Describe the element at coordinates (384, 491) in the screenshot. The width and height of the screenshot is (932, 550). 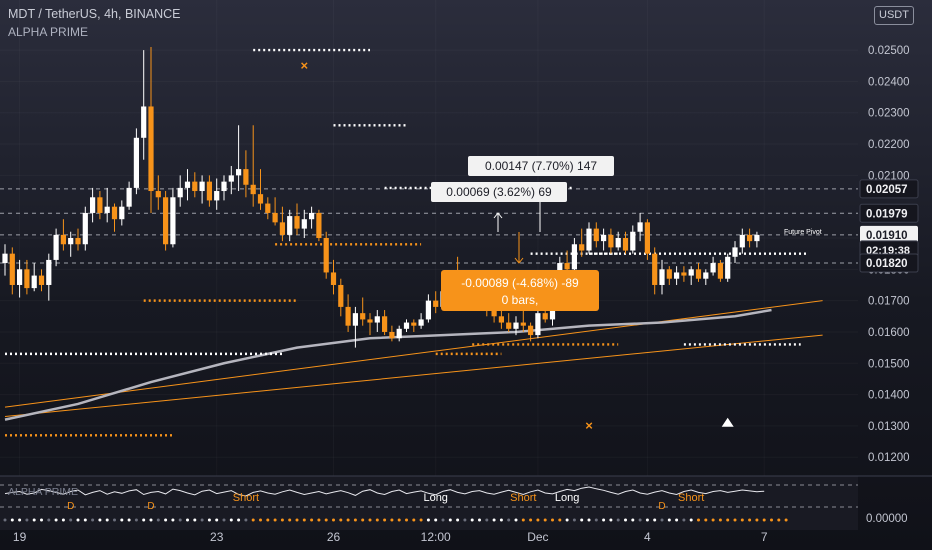
I see `indicator-line` at that location.